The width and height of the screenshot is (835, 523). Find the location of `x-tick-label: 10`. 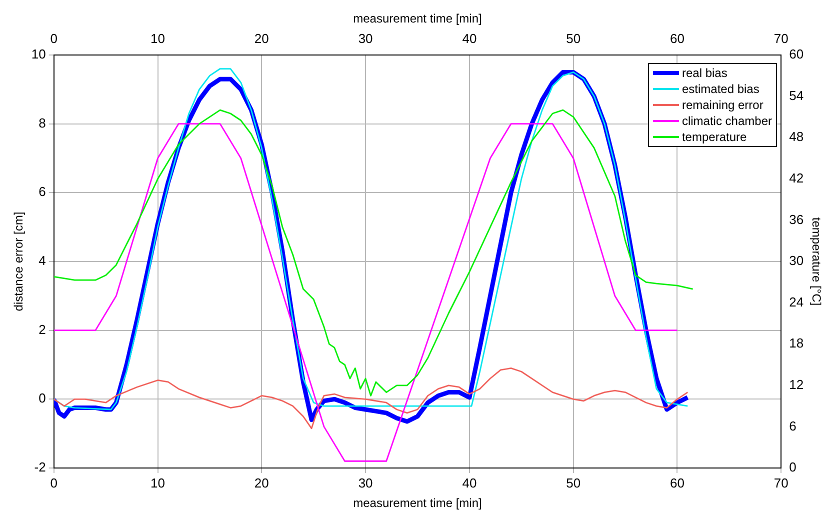

x-tick-label: 10 is located at coordinates (157, 482).